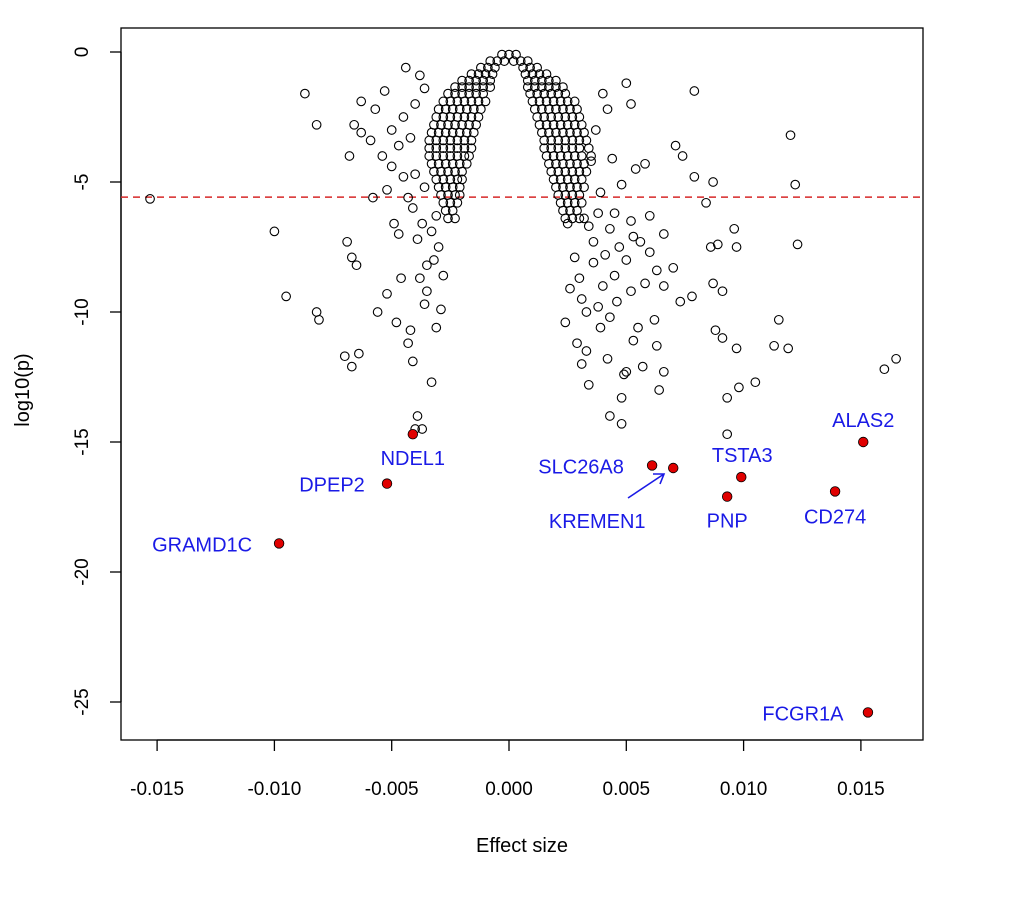 This screenshot has width=1020, height=900. I want to click on gene-label-cd274: CD274, so click(835, 517).